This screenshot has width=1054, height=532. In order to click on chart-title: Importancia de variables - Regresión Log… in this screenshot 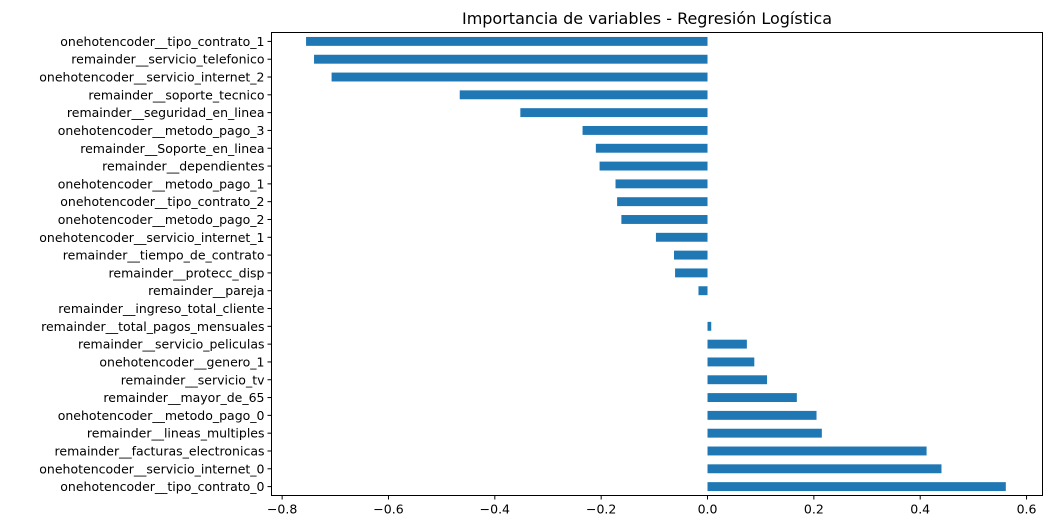, I will do `click(647, 18)`.